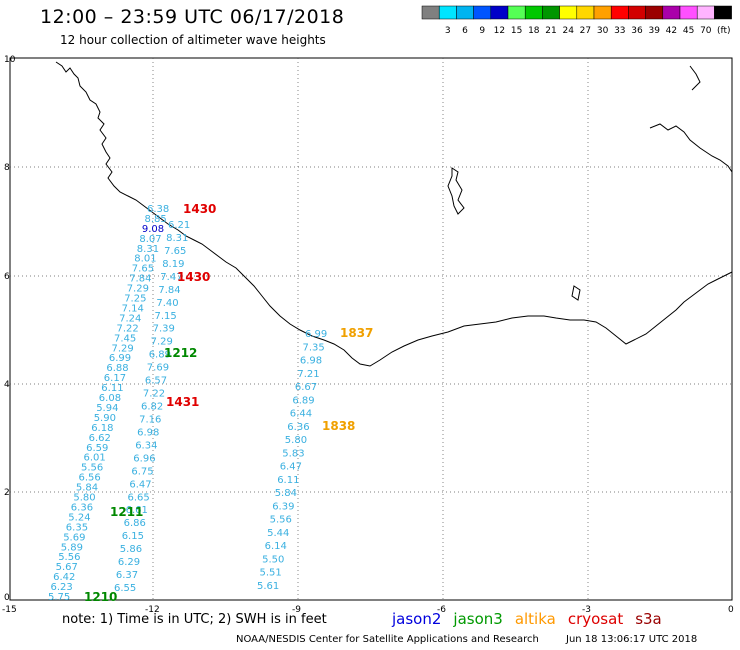 The height and width of the screenshot is (650, 740). I want to click on wave-height-value: 6.35, so click(77, 527).